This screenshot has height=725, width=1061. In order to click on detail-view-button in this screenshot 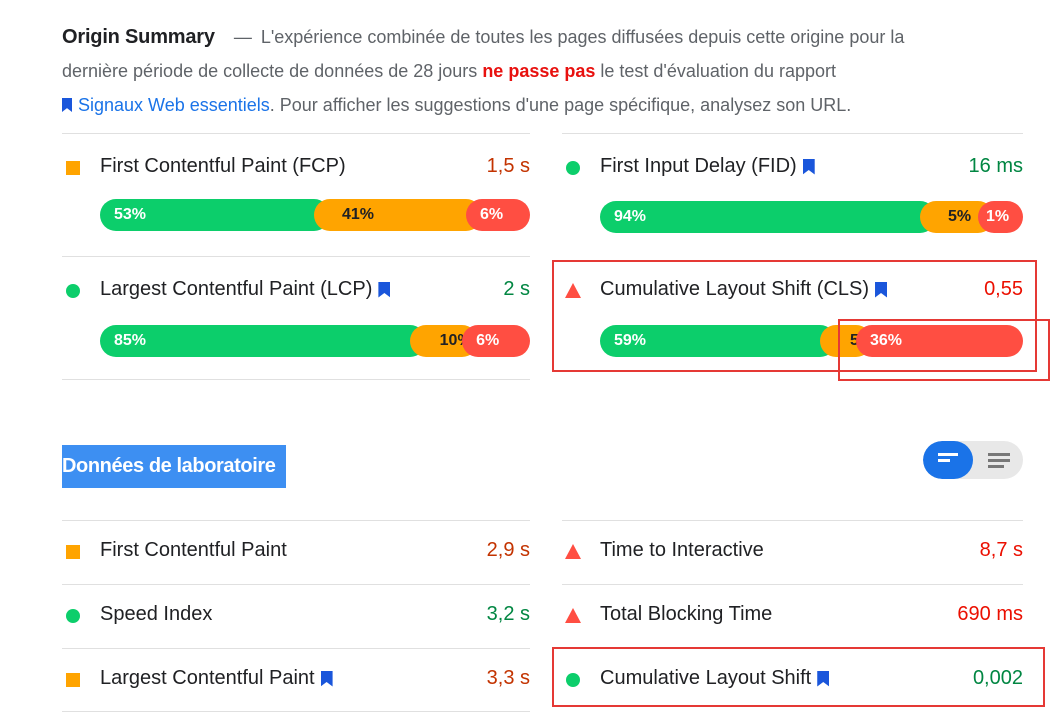, I will do `click(998, 460)`.